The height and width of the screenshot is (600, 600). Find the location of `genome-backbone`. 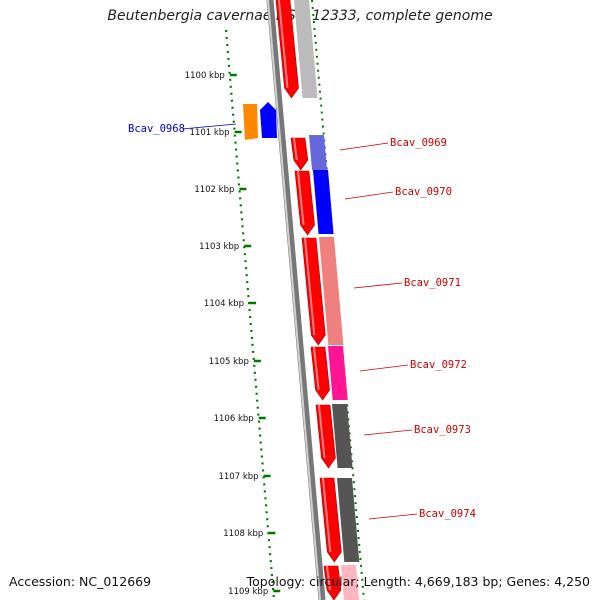

genome-backbone is located at coordinates (296, 300).